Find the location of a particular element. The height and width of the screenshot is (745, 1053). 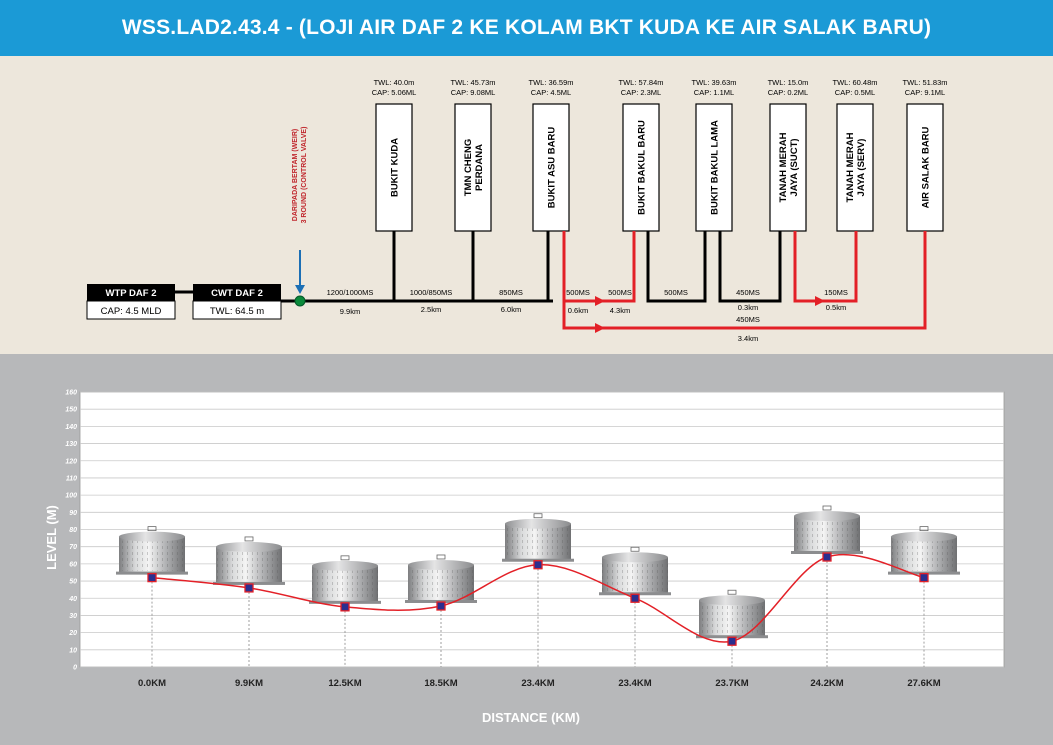

y-tick-label: 100 is located at coordinates (71, 496).